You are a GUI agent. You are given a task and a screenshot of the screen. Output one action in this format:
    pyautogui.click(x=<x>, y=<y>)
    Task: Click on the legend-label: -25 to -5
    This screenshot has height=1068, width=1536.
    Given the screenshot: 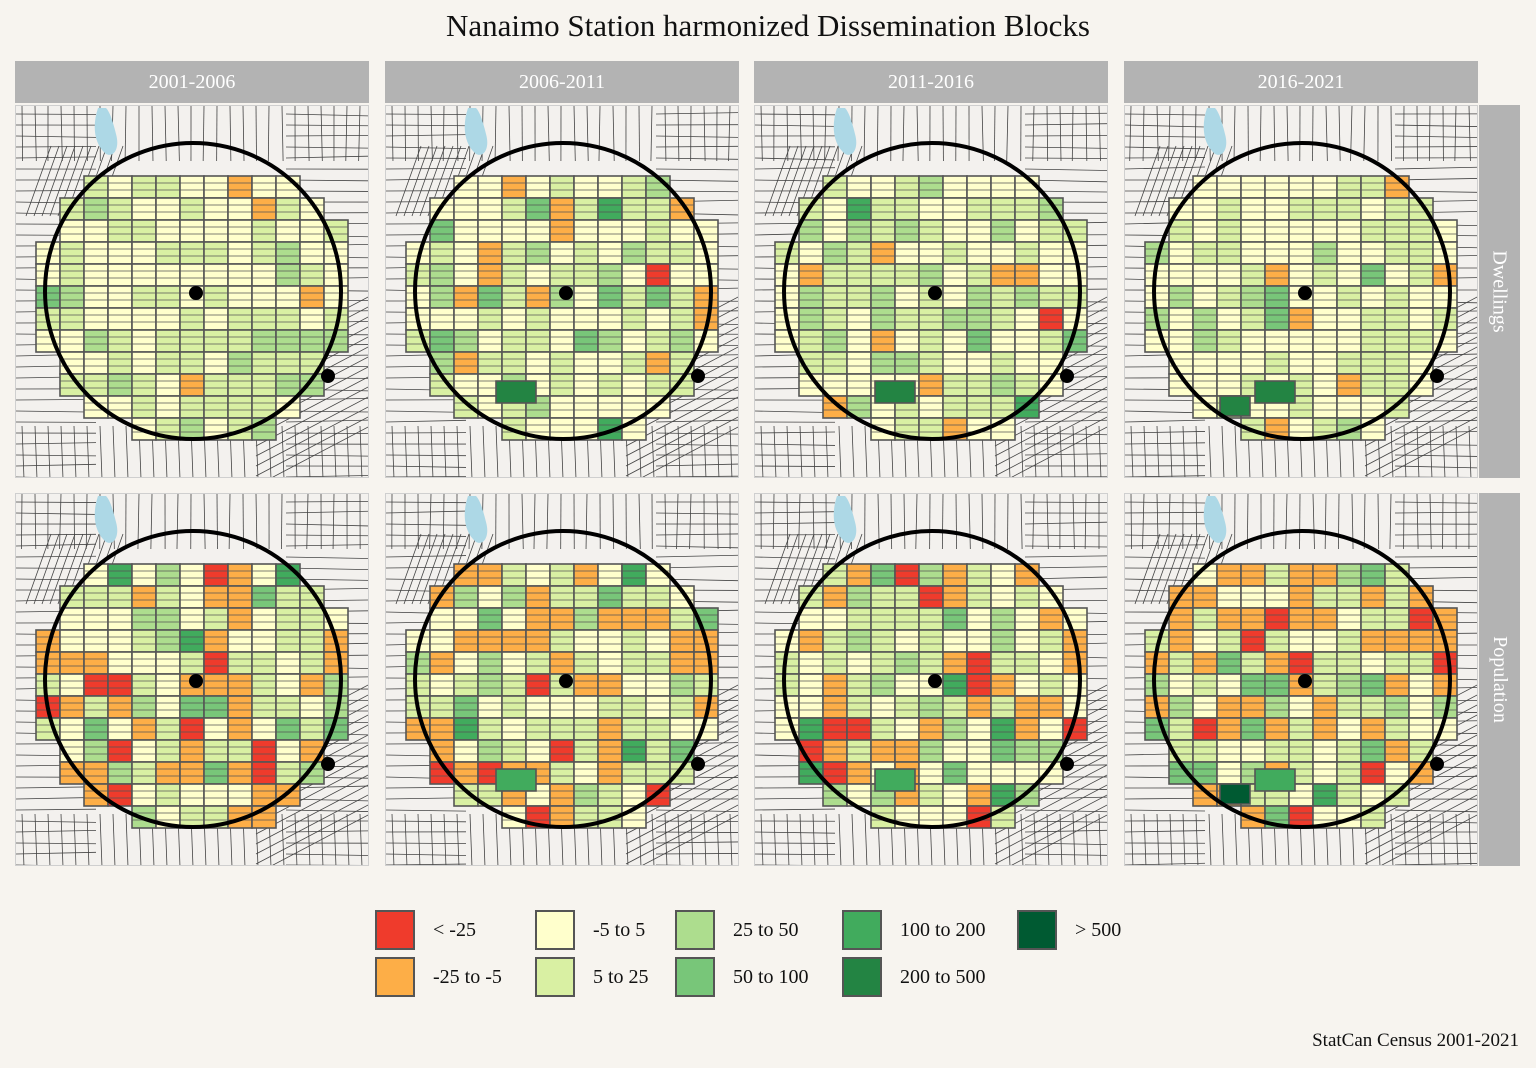 What is the action you would take?
    pyautogui.click(x=467, y=976)
    